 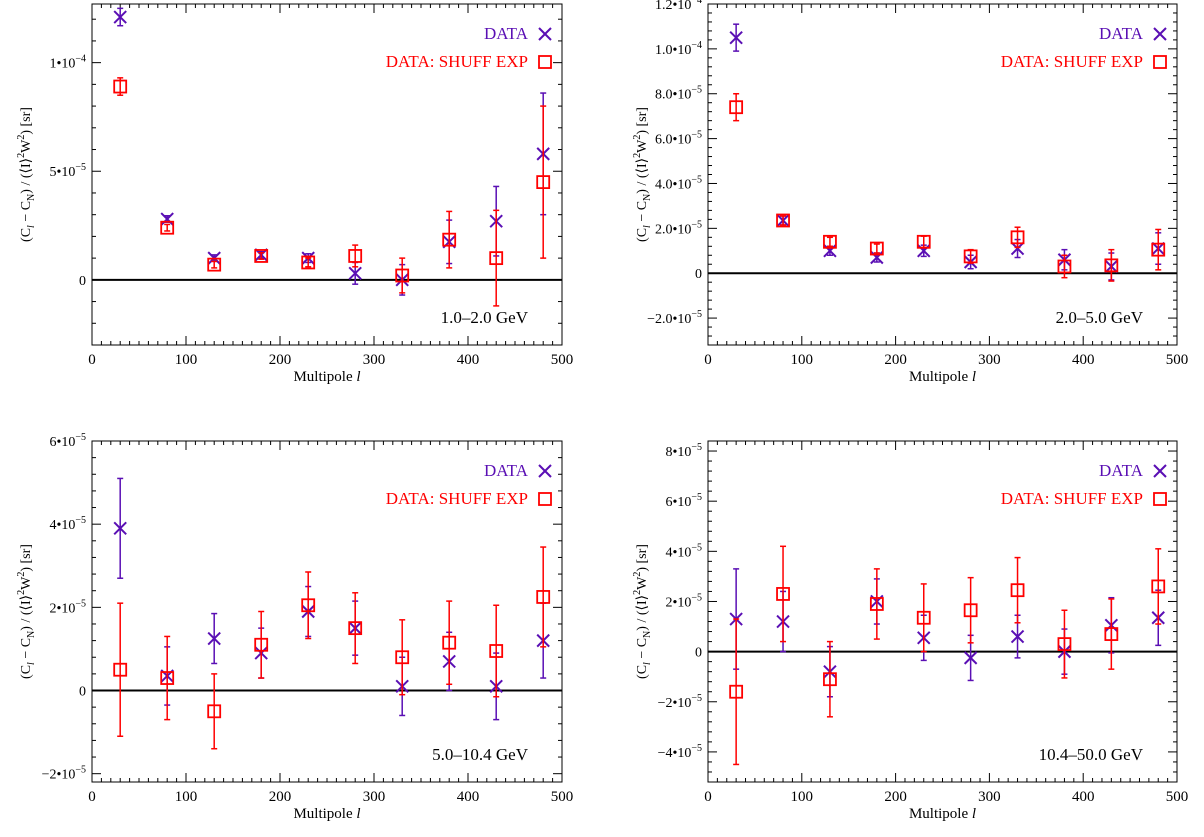 What do you see at coordinates (26, 611) in the screenshot?
I see `y-axis-label: (Cl − CN) / (⟨I⟩2W2) [sr]` at bounding box center [26, 611].